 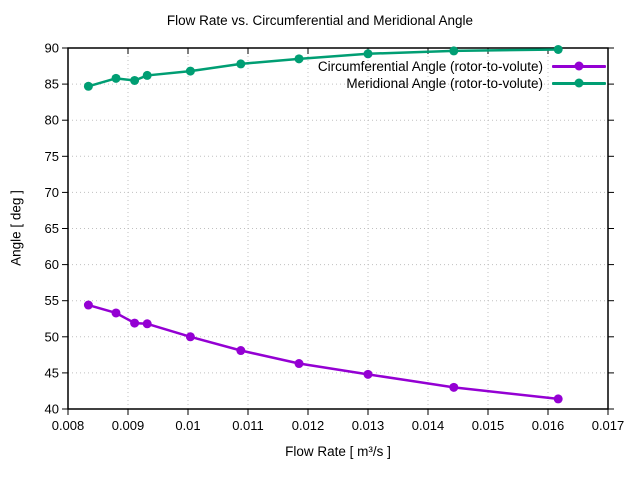 I want to click on y-tick-label: 85, so click(x=52, y=84).